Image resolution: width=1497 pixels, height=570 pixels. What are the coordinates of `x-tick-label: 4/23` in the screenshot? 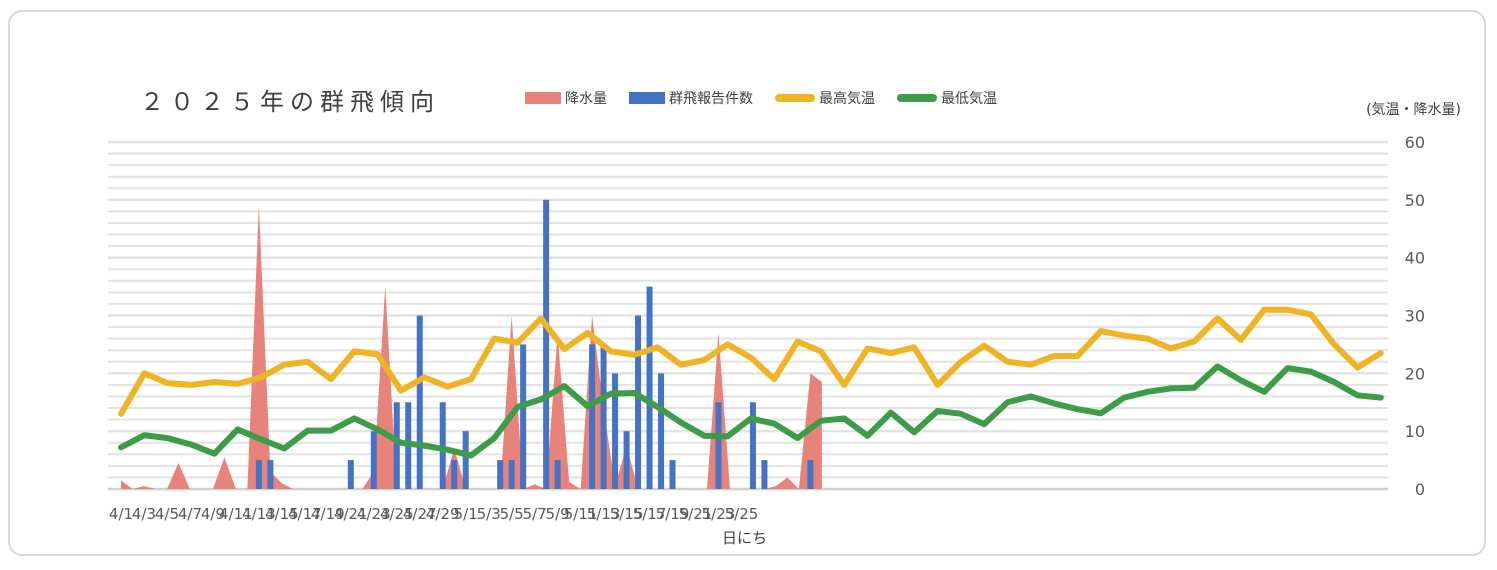 It's located at (374, 514).